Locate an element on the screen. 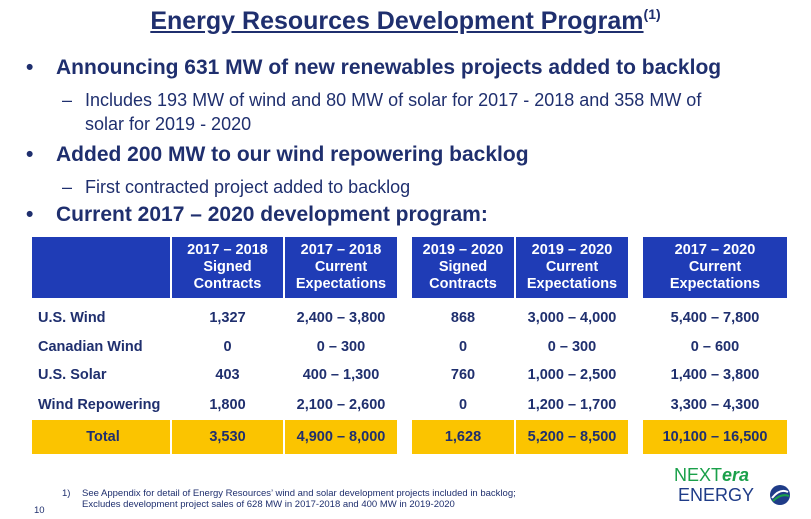  table-cell: 1,327 is located at coordinates (227, 318).